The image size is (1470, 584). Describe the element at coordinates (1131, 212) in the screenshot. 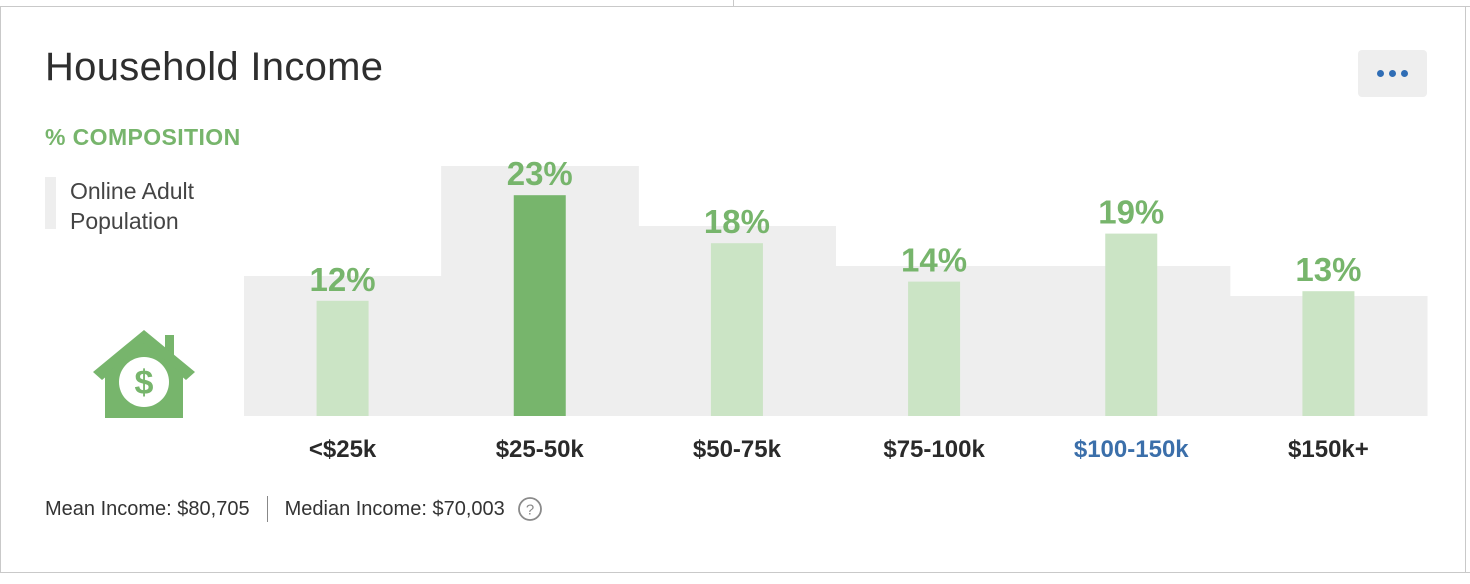

I see `bar-value-label: 19%` at that location.